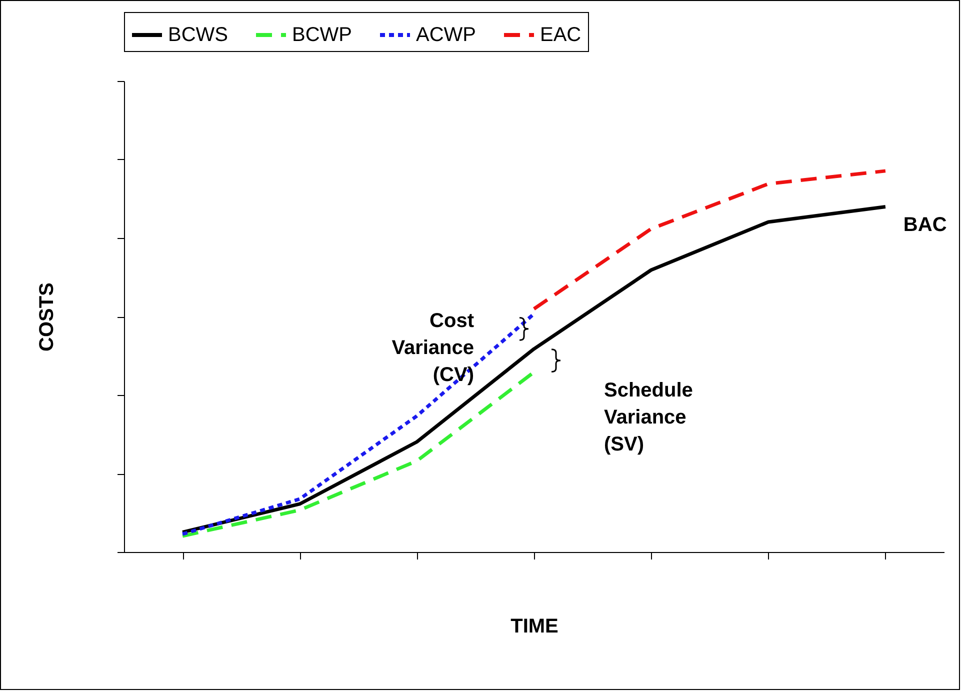 The width and height of the screenshot is (964, 695). I want to click on legend-label: ACWP, so click(446, 35).